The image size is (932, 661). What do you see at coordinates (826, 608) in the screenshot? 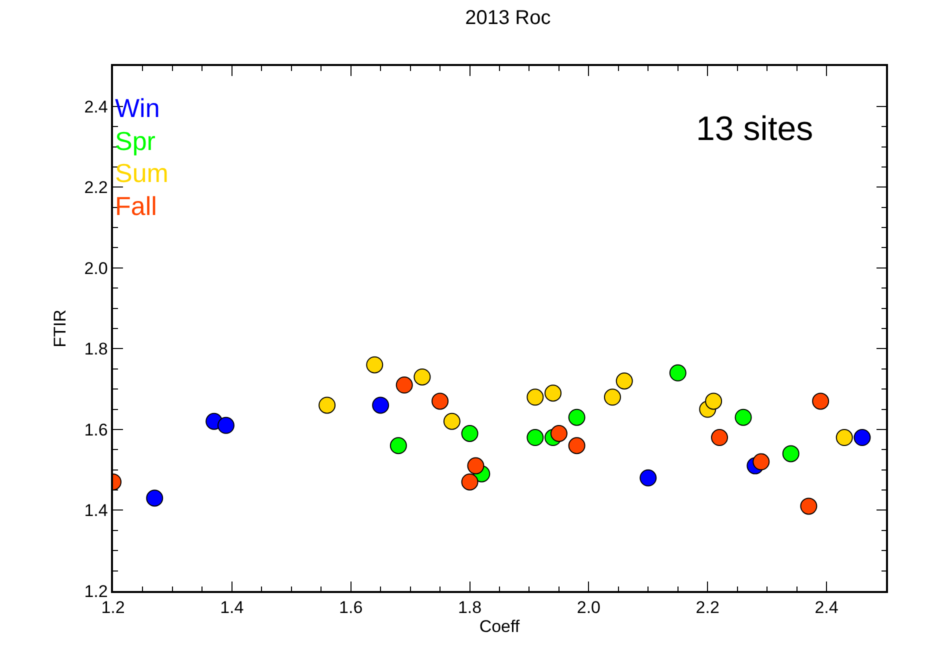
I see `x-tick-label: 2.4` at bounding box center [826, 608].